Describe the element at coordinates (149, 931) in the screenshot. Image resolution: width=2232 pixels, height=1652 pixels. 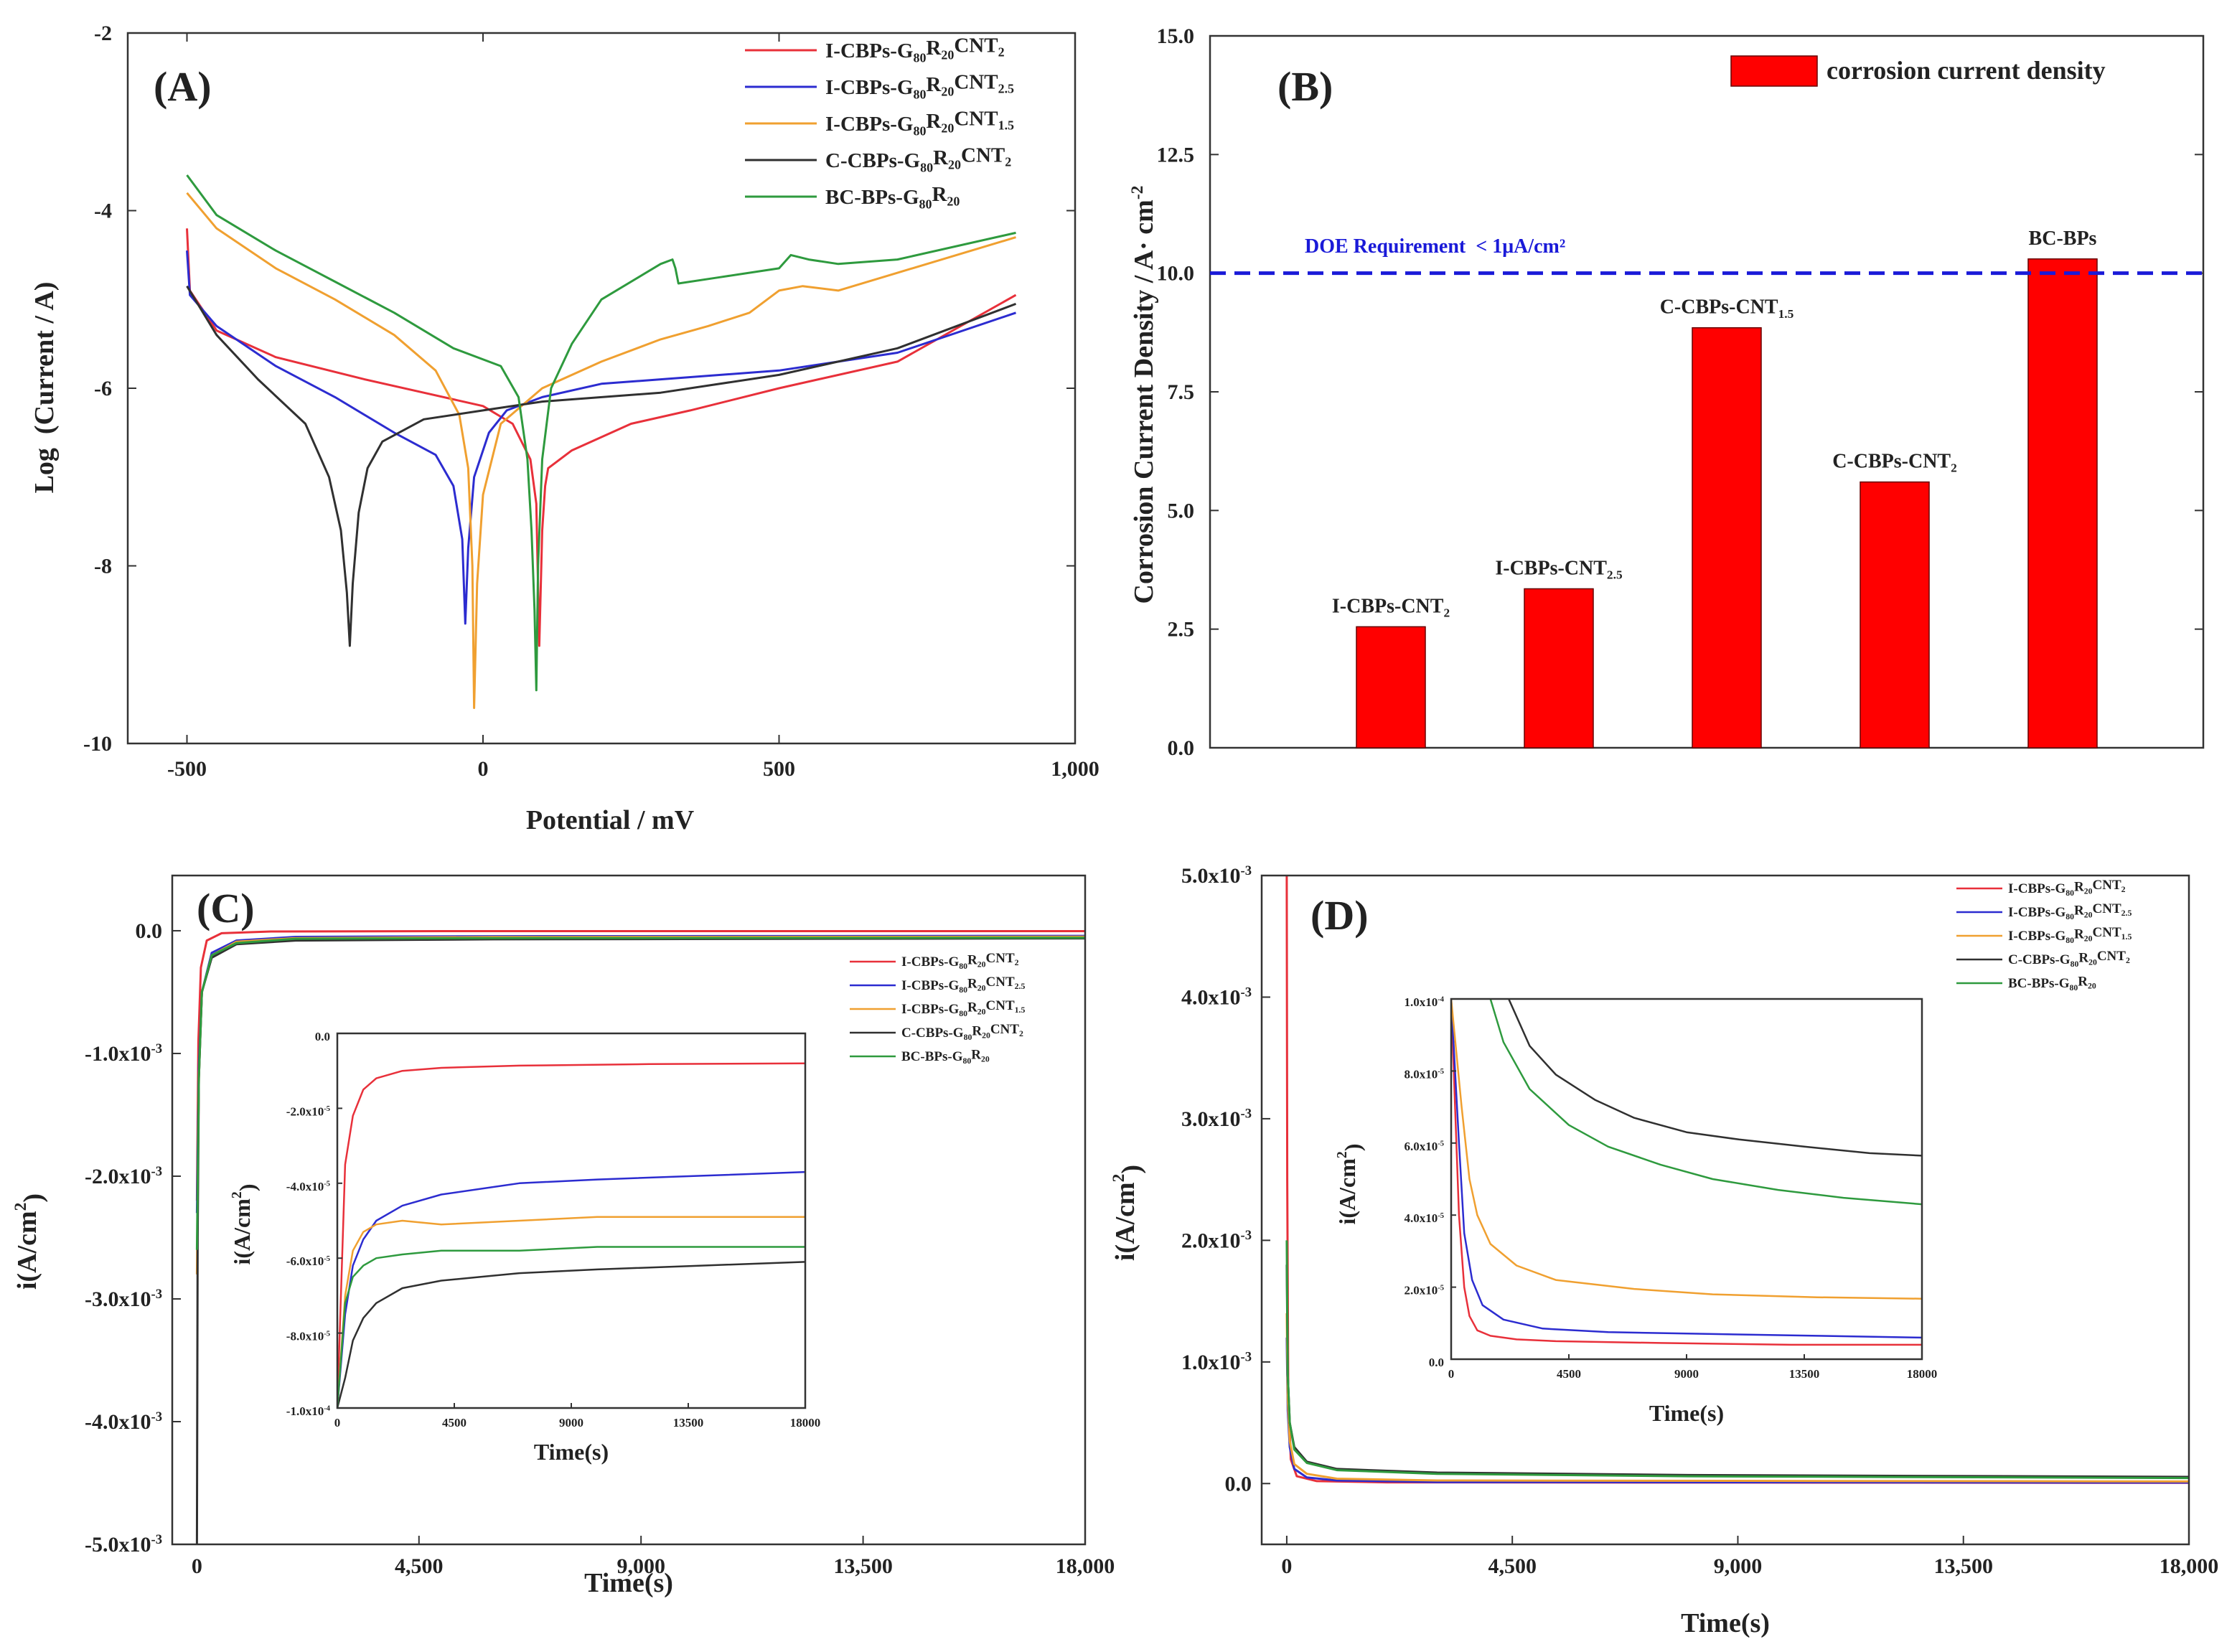
I see `panel-c-ytick-label: 0.0` at that location.